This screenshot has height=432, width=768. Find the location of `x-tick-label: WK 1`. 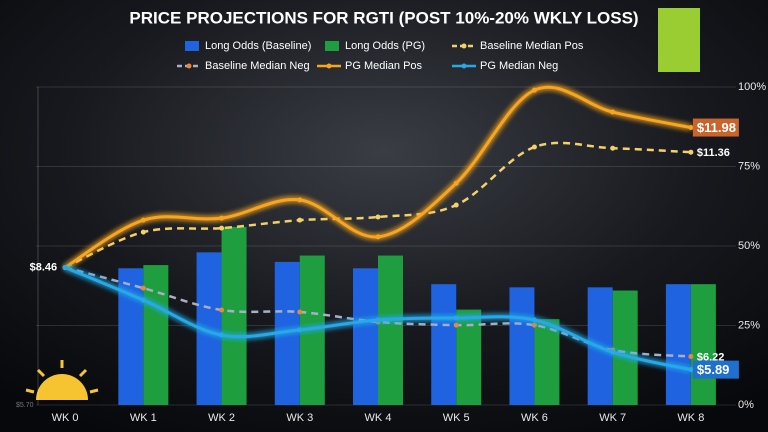

x-tick-label: WK 1 is located at coordinates (143, 418).